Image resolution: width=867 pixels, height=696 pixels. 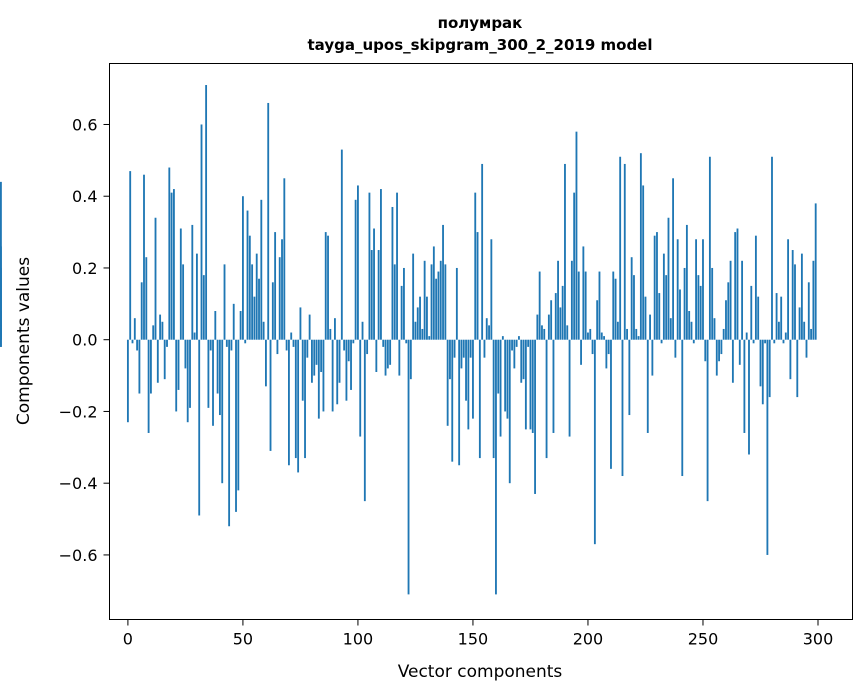 I want to click on y-axis-ticks: −0.6 −0.4 −0.2 0.0 0.2 0.4 0.6, so click(x=84, y=340).